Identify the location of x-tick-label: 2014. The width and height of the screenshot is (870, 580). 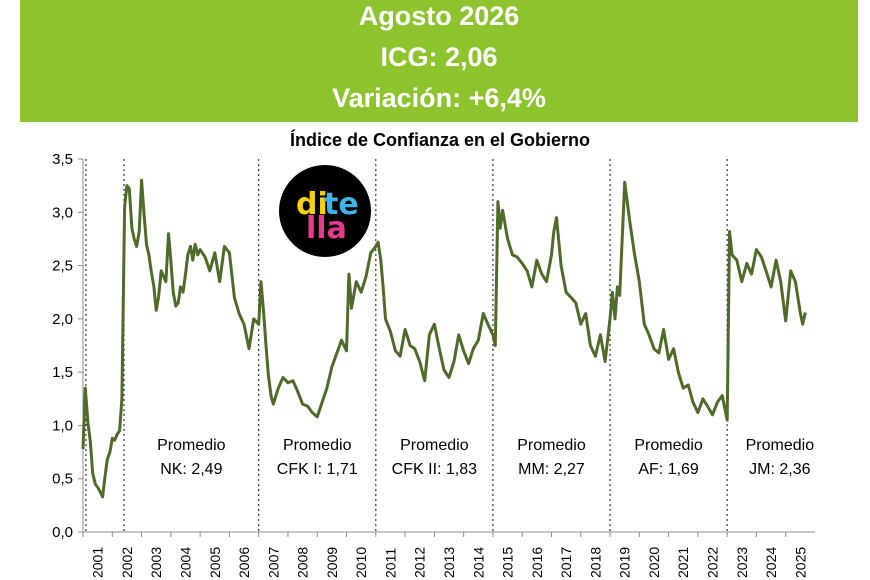
(478, 562).